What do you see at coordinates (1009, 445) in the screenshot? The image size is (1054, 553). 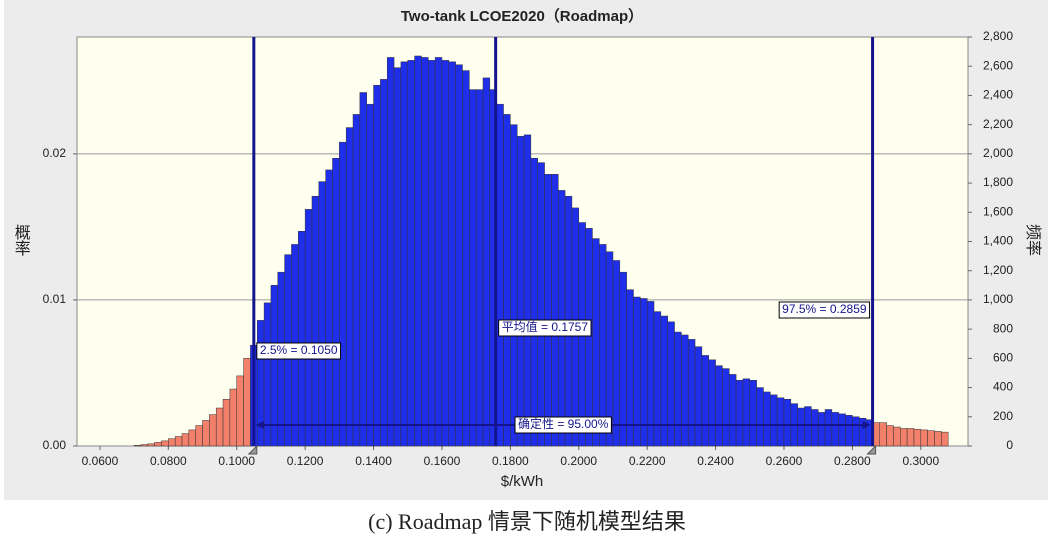 I see `y-tick-label: 0` at bounding box center [1009, 445].